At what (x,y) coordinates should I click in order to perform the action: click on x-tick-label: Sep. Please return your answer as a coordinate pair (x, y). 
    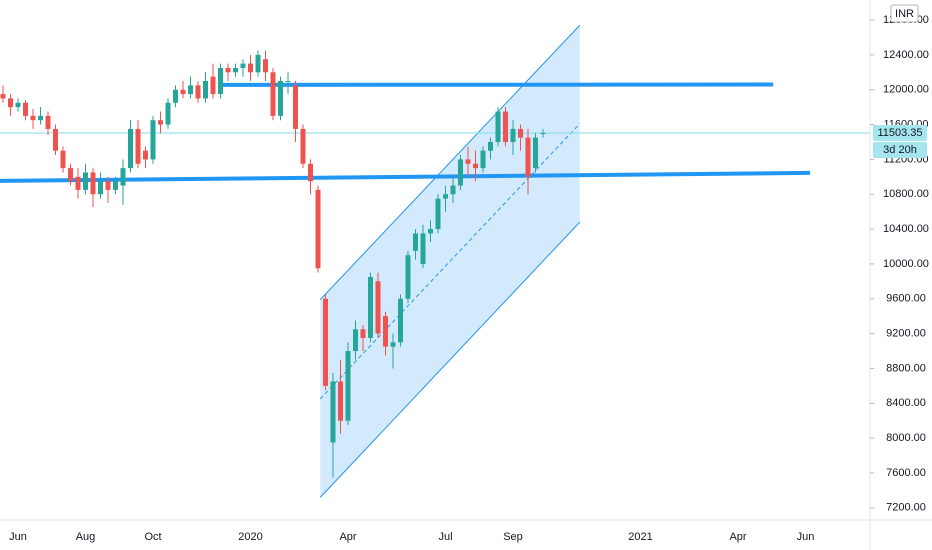
    Looking at the image, I should click on (513, 537).